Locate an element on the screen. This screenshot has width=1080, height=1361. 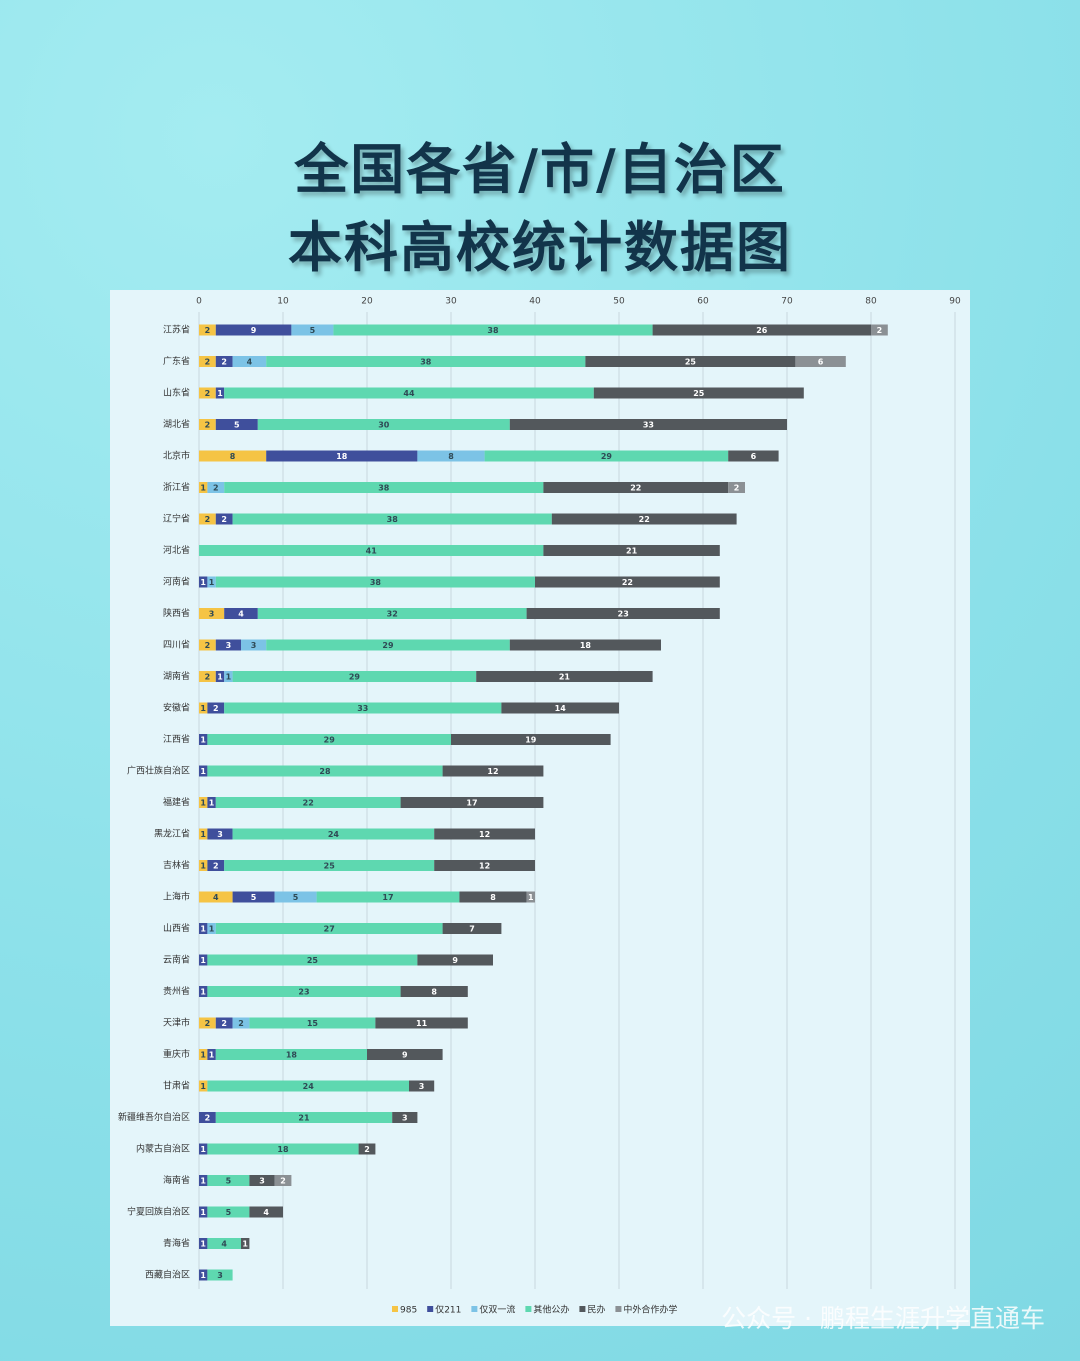
value-label: 3 is located at coordinates (405, 1118).